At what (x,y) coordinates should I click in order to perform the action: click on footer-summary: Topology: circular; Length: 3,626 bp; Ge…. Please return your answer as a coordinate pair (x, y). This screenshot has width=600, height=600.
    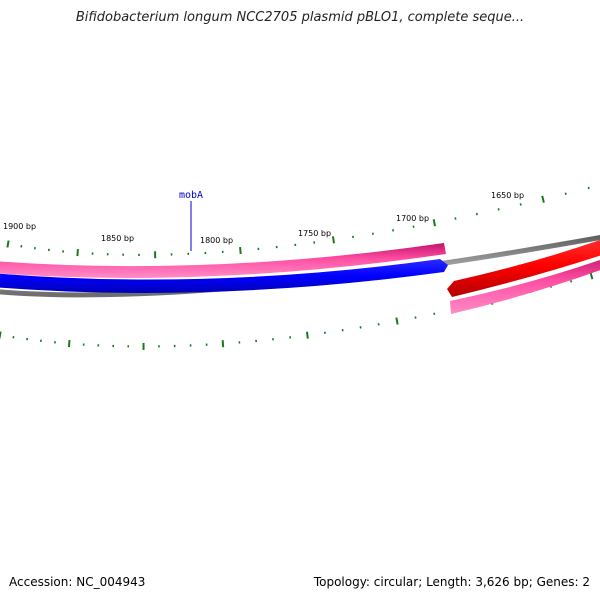
    Looking at the image, I should click on (451, 582).